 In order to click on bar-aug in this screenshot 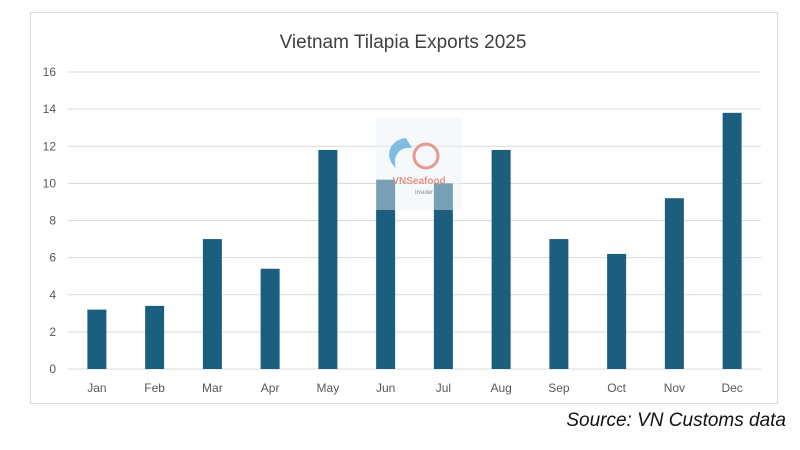, I will do `click(501, 259)`.